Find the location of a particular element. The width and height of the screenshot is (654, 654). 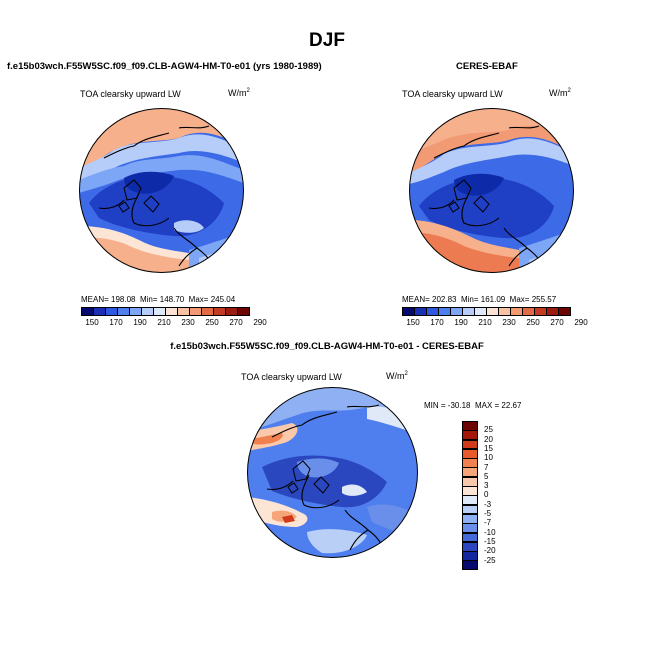

colorbar-tick-label: 3 is located at coordinates (486, 486).